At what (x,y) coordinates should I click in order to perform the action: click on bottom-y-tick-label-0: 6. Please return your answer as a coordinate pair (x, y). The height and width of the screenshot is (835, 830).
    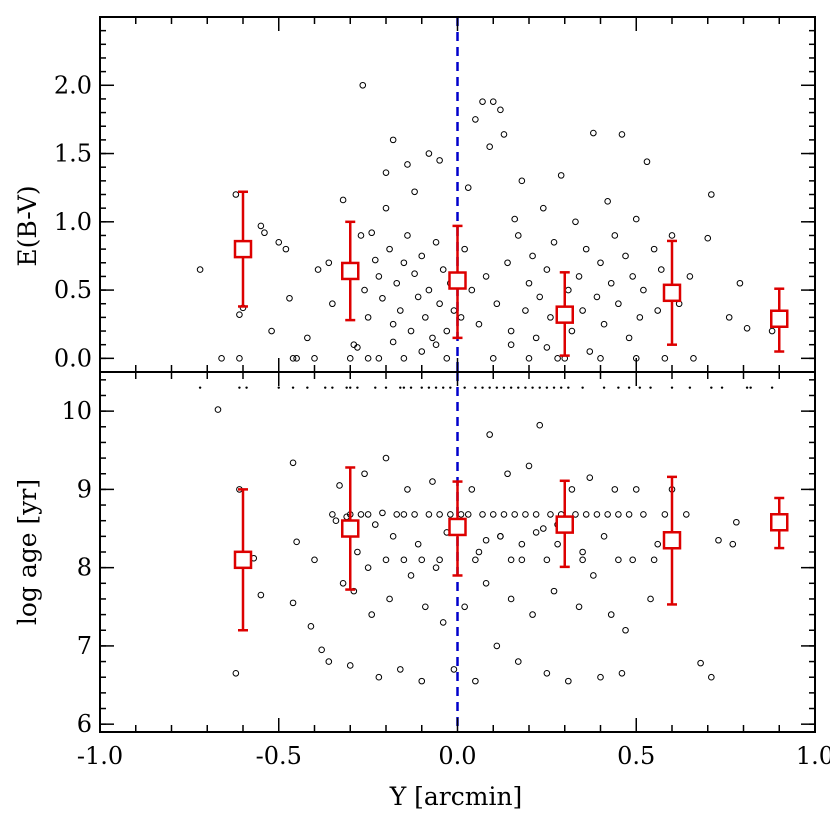
    Looking at the image, I should click on (84, 724).